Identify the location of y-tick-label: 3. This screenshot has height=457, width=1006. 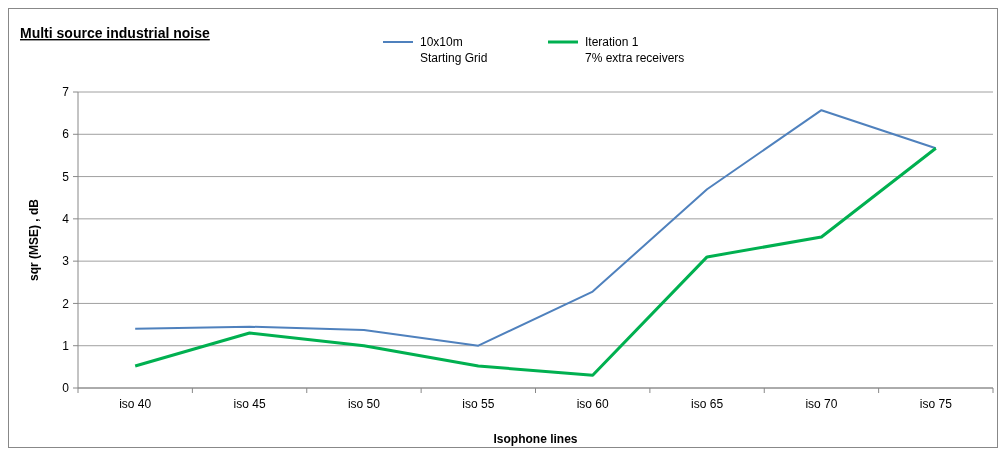
(66, 261).